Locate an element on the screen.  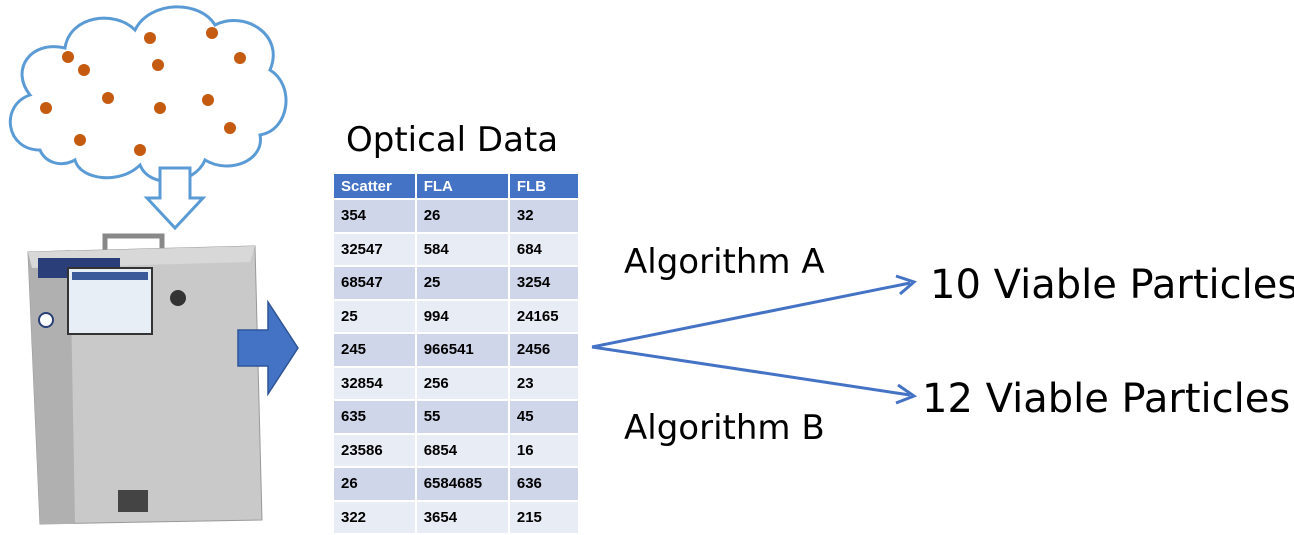
table-cell: 322 is located at coordinates (374, 517).